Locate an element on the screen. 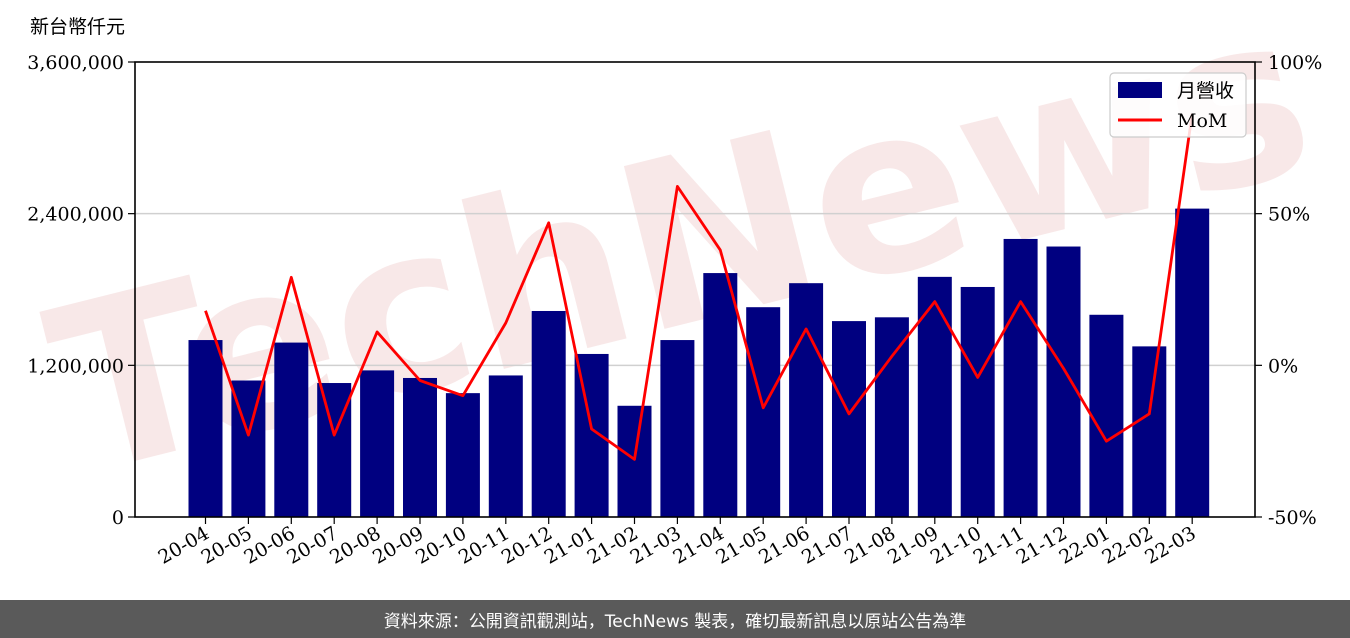 This screenshot has width=1350, height=638. right-tick-label: 50% is located at coordinates (1289, 215).